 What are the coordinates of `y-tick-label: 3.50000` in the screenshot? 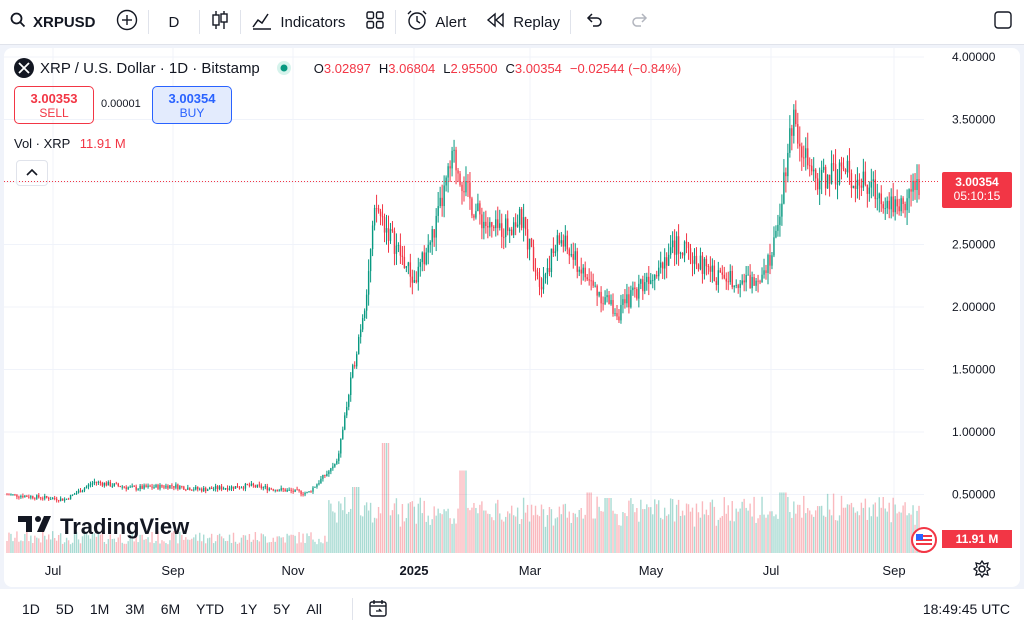 It's located at (974, 120).